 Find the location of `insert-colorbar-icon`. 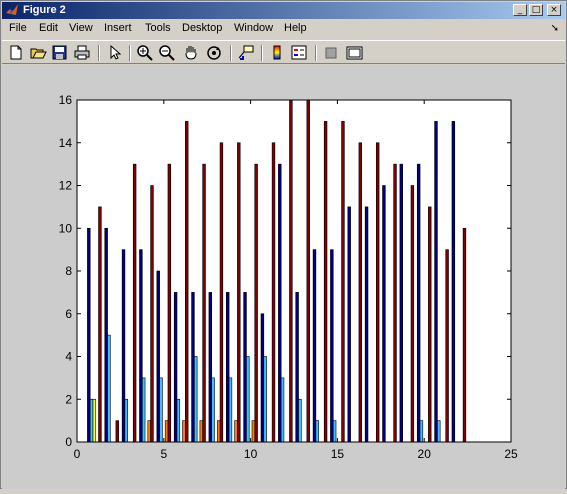

insert-colorbar-icon is located at coordinates (277, 52).